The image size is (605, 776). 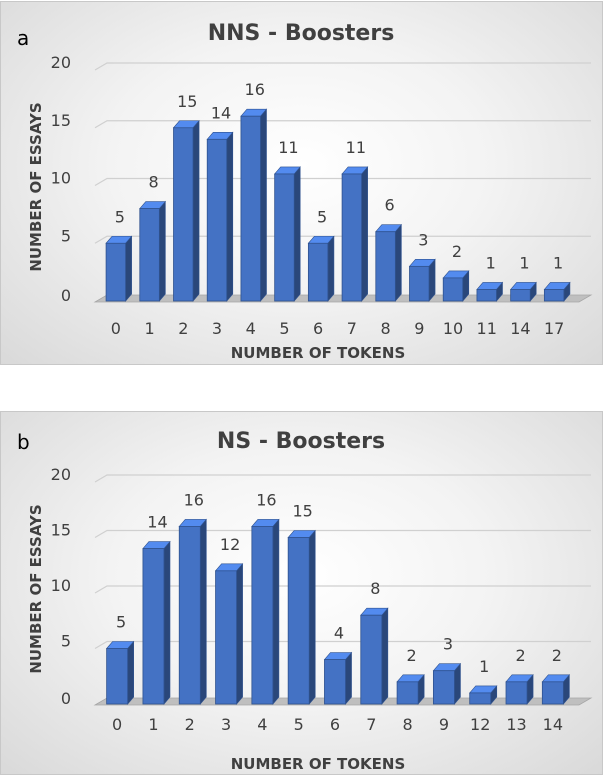 I want to click on x-tick-label: 10, so click(x=453, y=328).